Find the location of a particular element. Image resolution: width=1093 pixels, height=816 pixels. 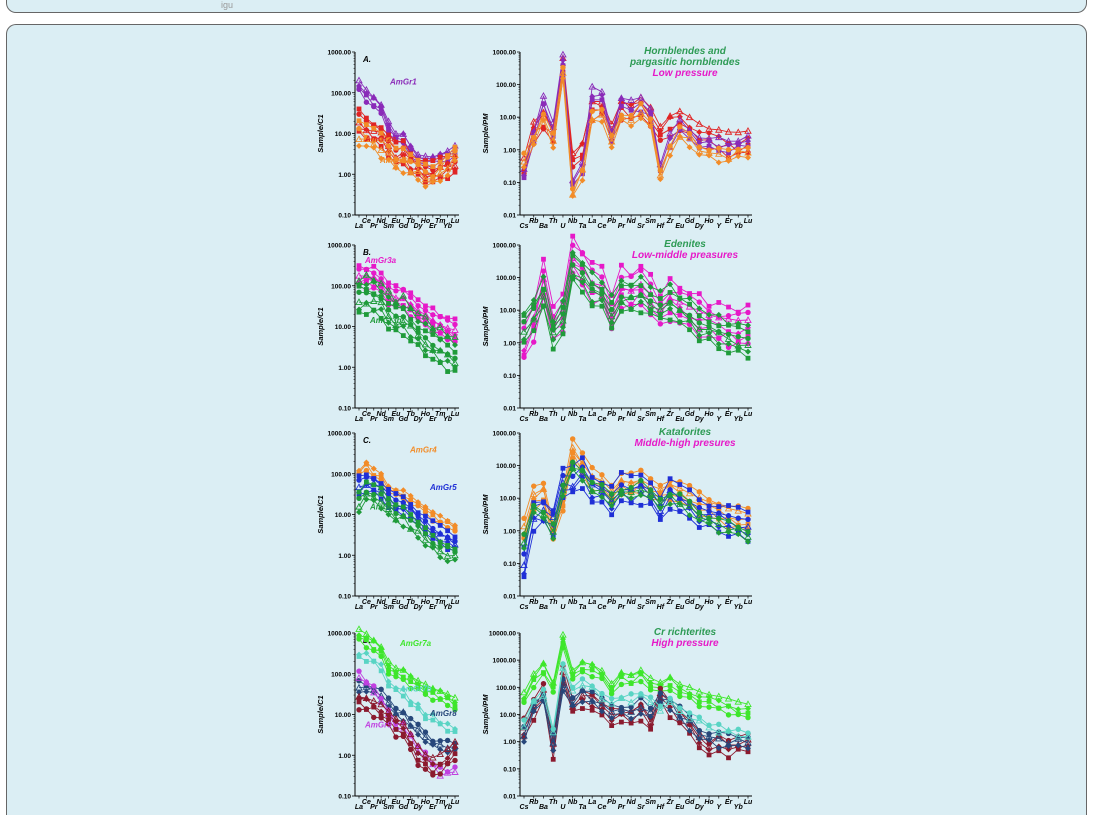

series-label: AmGr1 is located at coordinates (403, 82).